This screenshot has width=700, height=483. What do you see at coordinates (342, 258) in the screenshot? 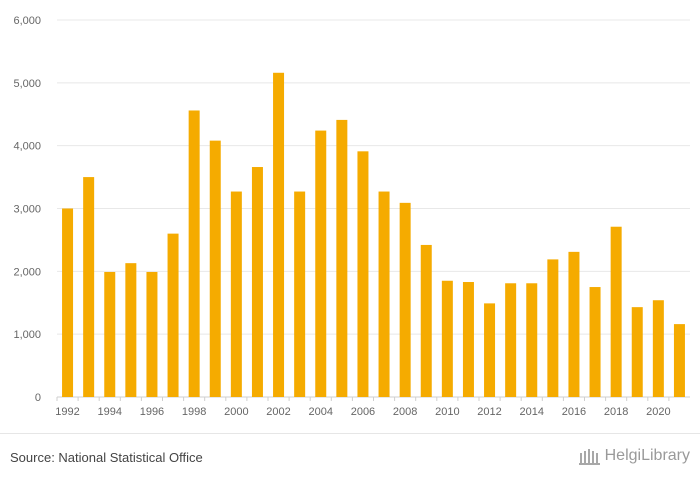
I see `bar-2005` at bounding box center [342, 258].